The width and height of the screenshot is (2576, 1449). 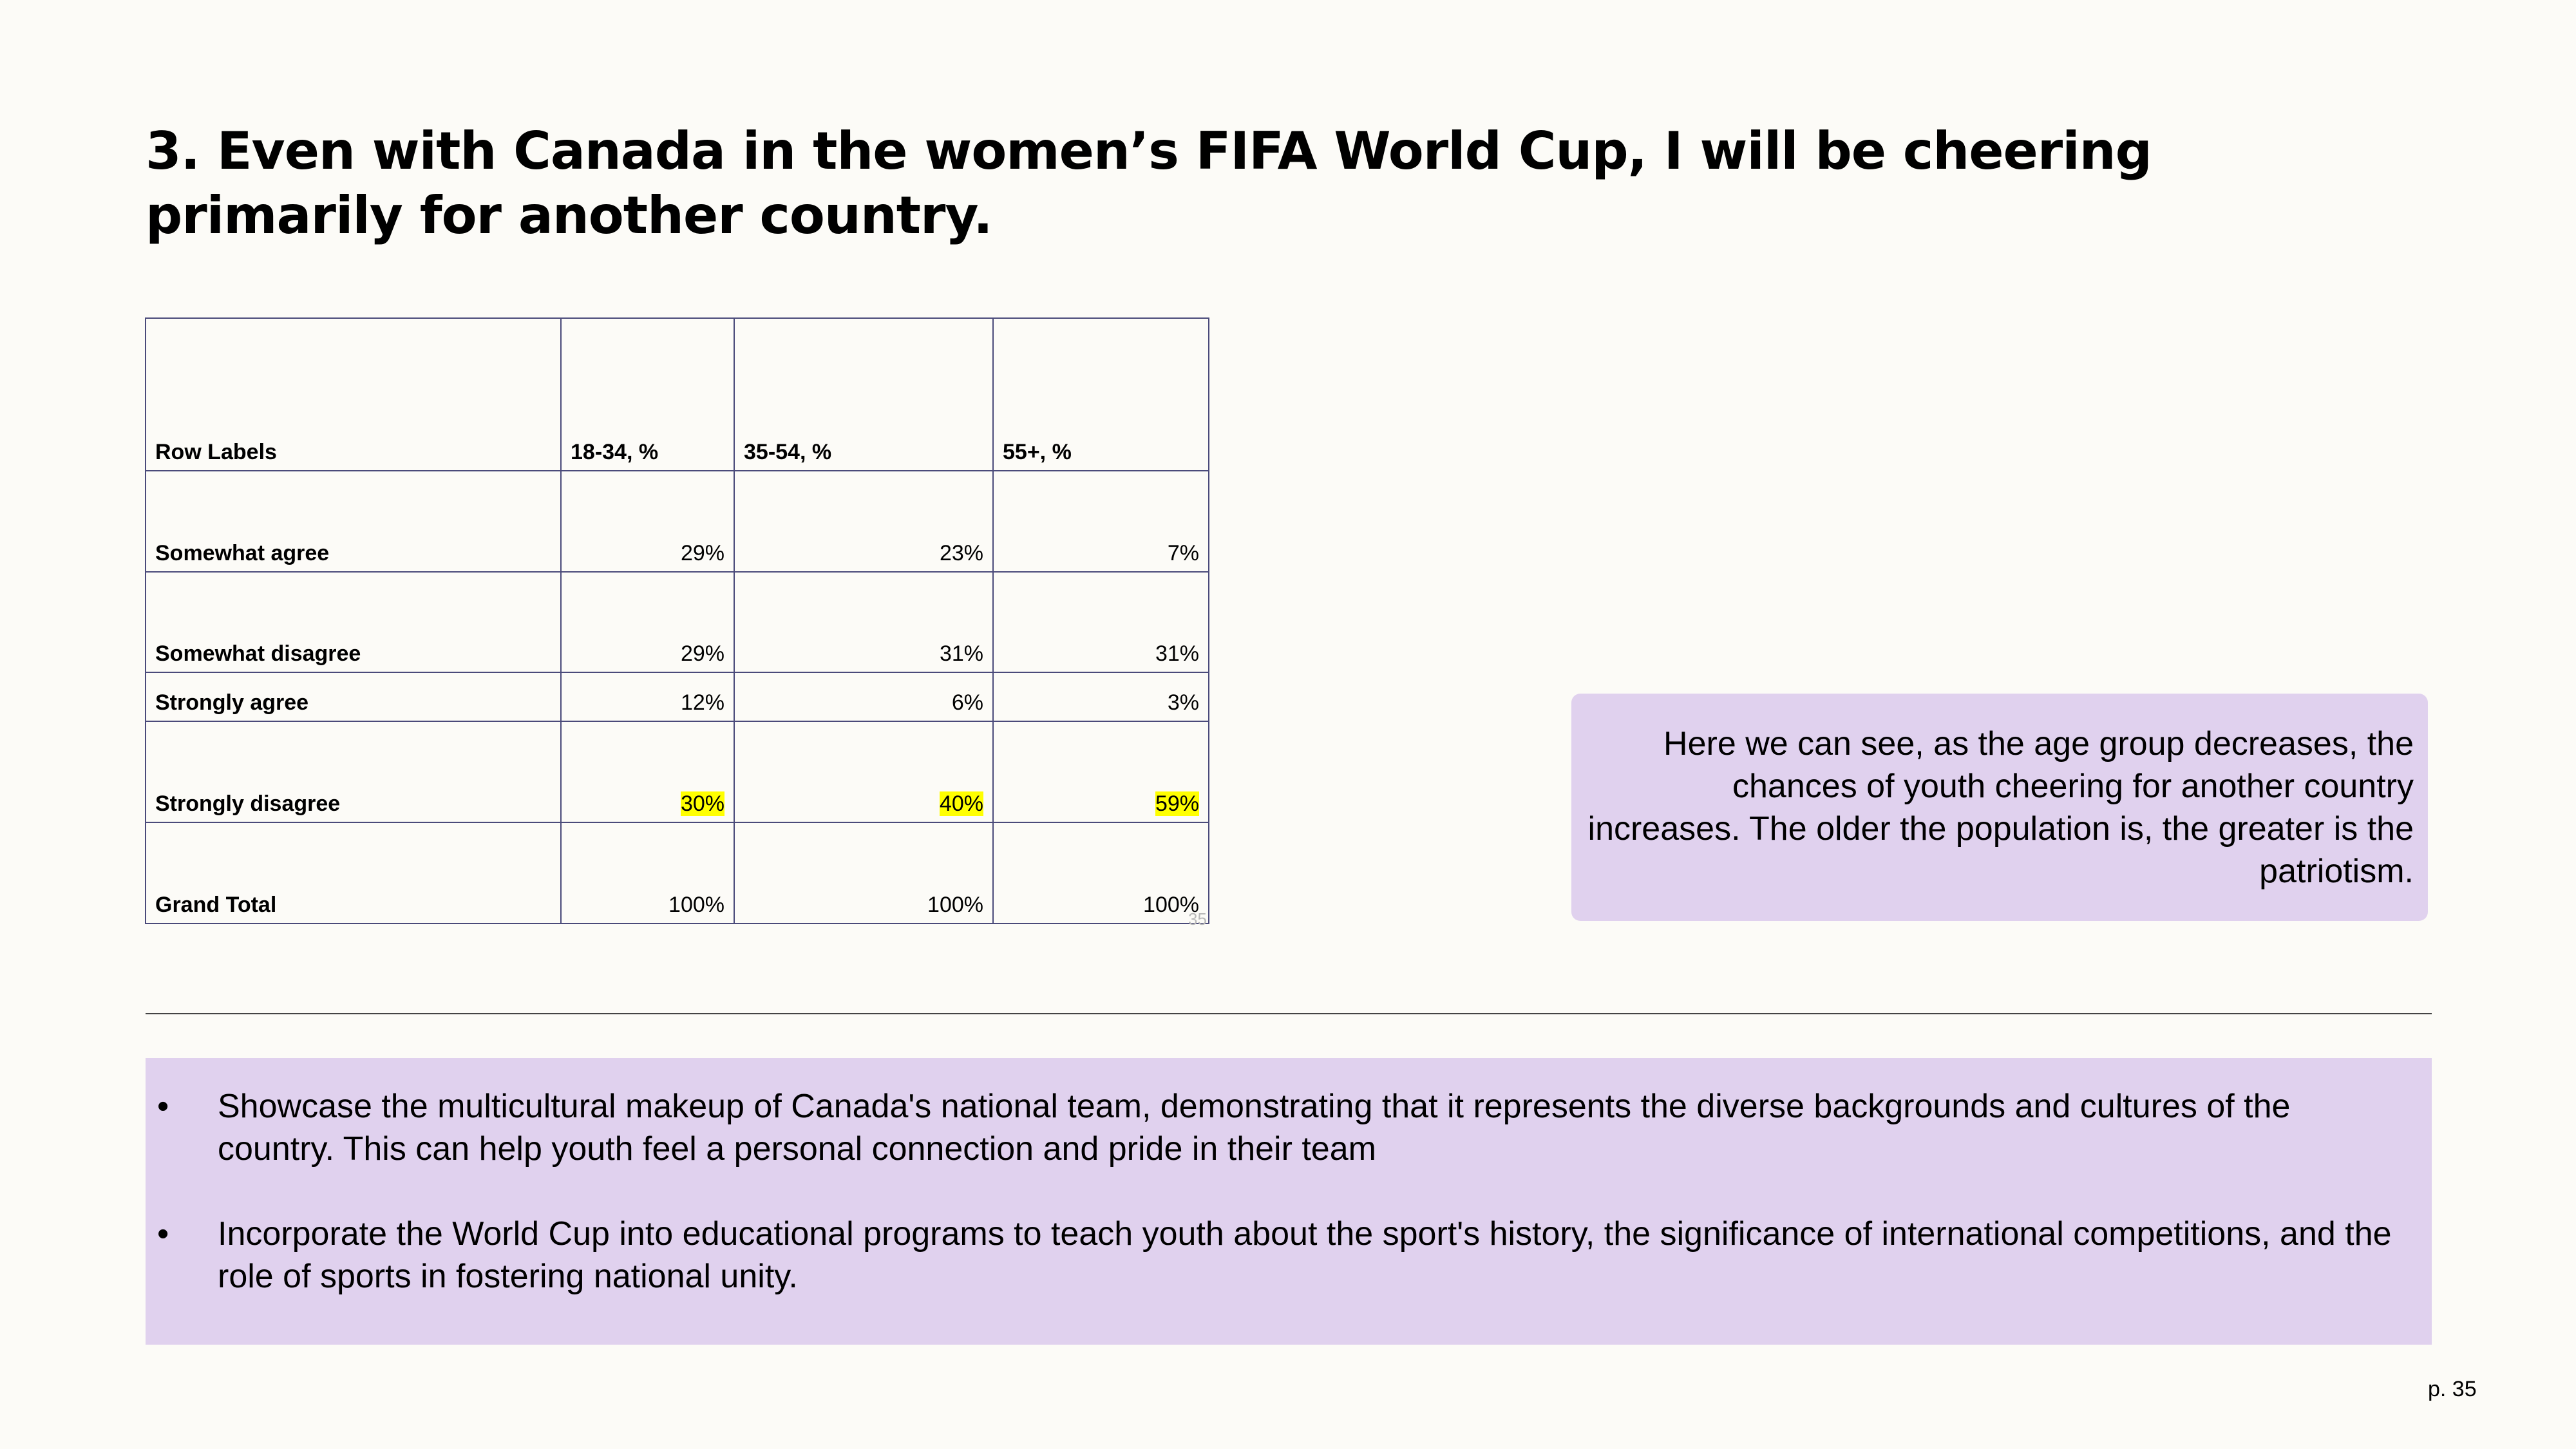 I want to click on table-cell: 23%, so click(x=864, y=522).